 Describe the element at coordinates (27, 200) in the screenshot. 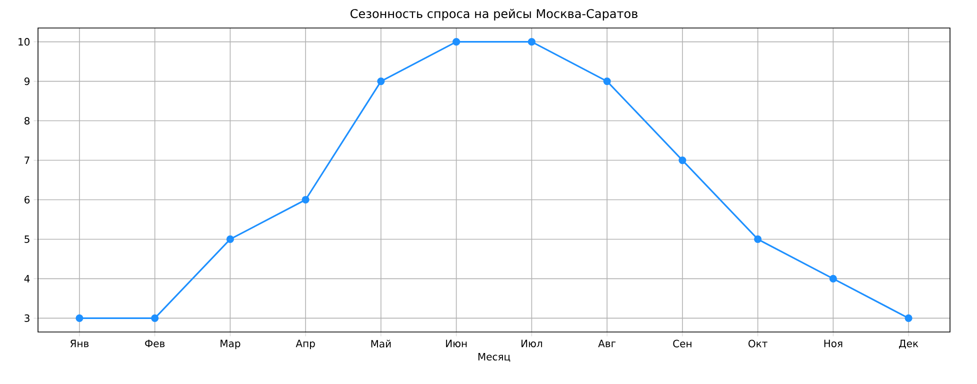

I see `y-tick-label: 6` at that location.